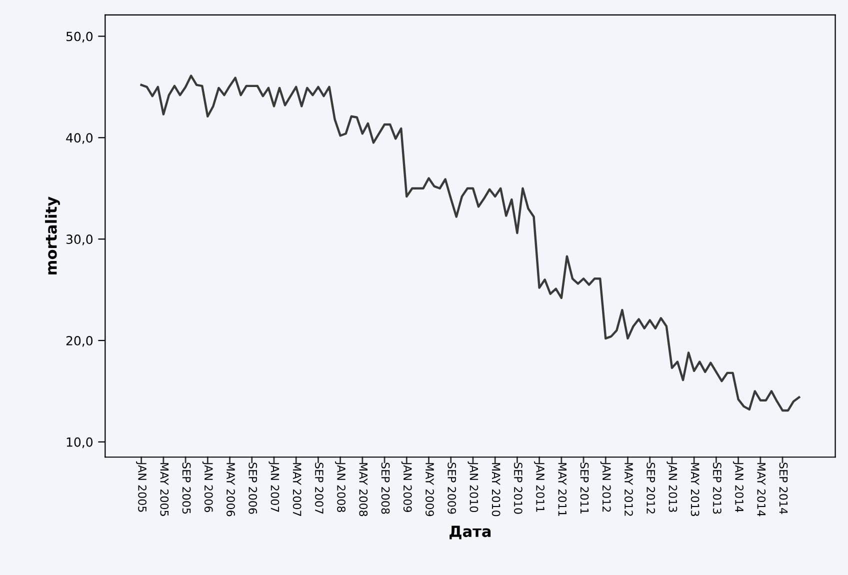  I want to click on x-tick-label: JAN 2008, so click(340, 486).